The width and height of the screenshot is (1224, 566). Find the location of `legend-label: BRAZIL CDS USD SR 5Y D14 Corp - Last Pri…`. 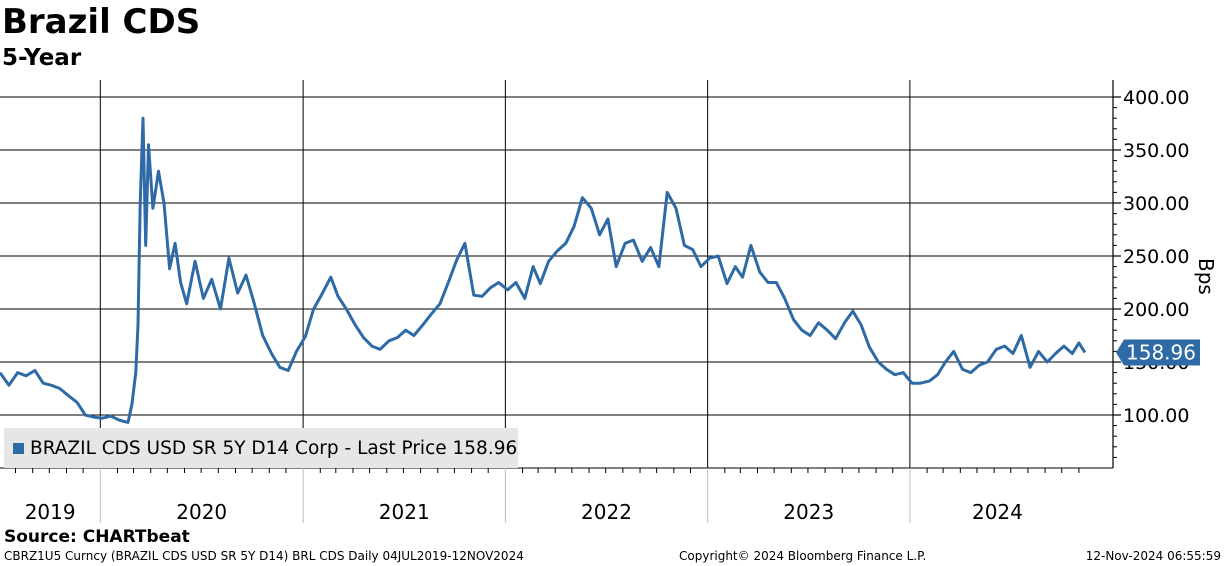

legend-label: BRAZIL CDS USD SR 5Y D14 Corp - Last Pri… is located at coordinates (274, 448).